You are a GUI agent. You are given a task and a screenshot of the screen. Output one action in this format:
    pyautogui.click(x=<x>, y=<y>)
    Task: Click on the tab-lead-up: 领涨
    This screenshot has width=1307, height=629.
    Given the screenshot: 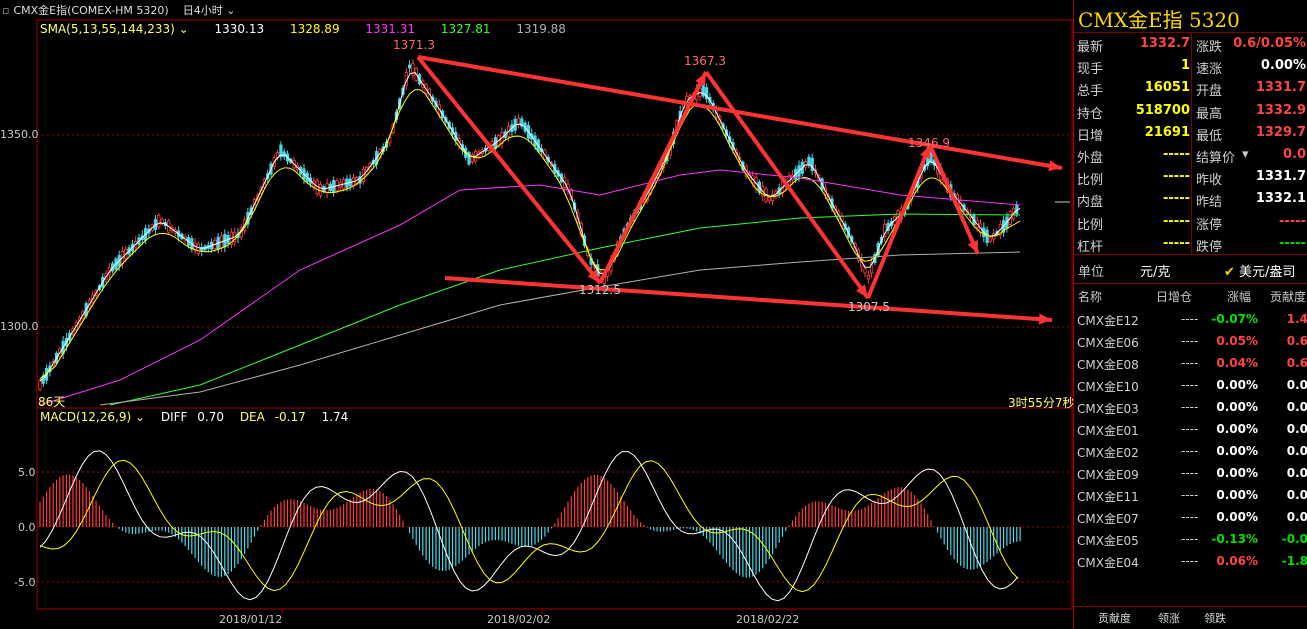 What is the action you would take?
    pyautogui.click(x=1169, y=618)
    